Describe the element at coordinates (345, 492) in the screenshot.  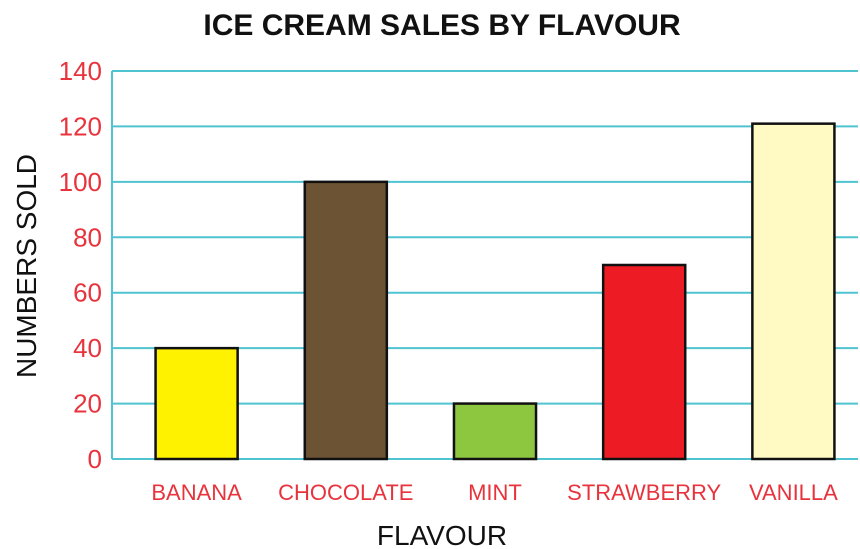
I see `x-category-label: CHOCOLATE` at that location.